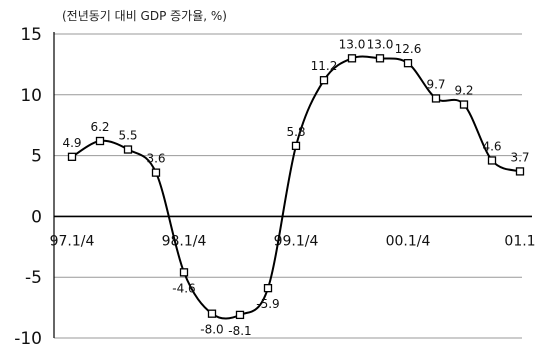 The height and width of the screenshot is (361, 535). Describe the element at coordinates (36, 157) in the screenshot. I see `y-tick-label: 5` at that location.